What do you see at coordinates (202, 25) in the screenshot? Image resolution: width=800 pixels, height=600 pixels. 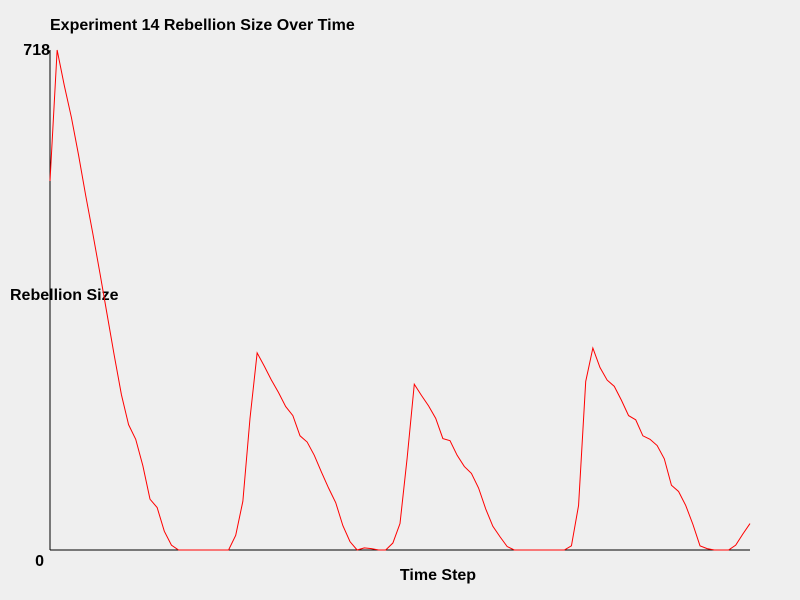 I see `chart-title: Experiment 14 Rebellion Size Over Time` at bounding box center [202, 25].